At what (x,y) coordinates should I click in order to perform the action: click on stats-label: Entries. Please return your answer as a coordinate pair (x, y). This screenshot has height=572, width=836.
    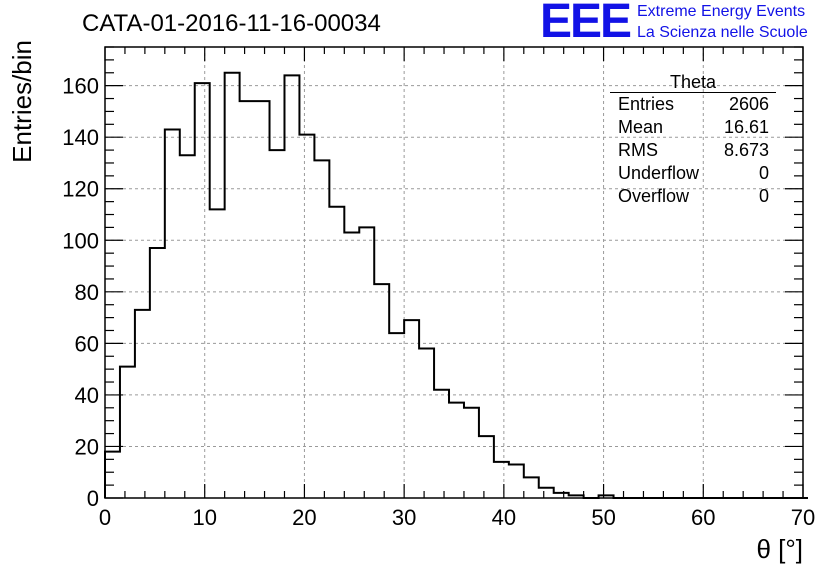
    Looking at the image, I should click on (646, 104).